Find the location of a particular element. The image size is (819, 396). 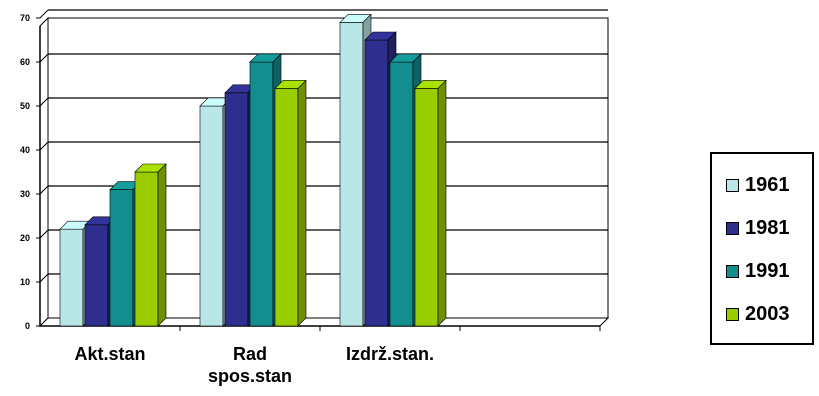

legend-label: 1961 is located at coordinates (767, 184).